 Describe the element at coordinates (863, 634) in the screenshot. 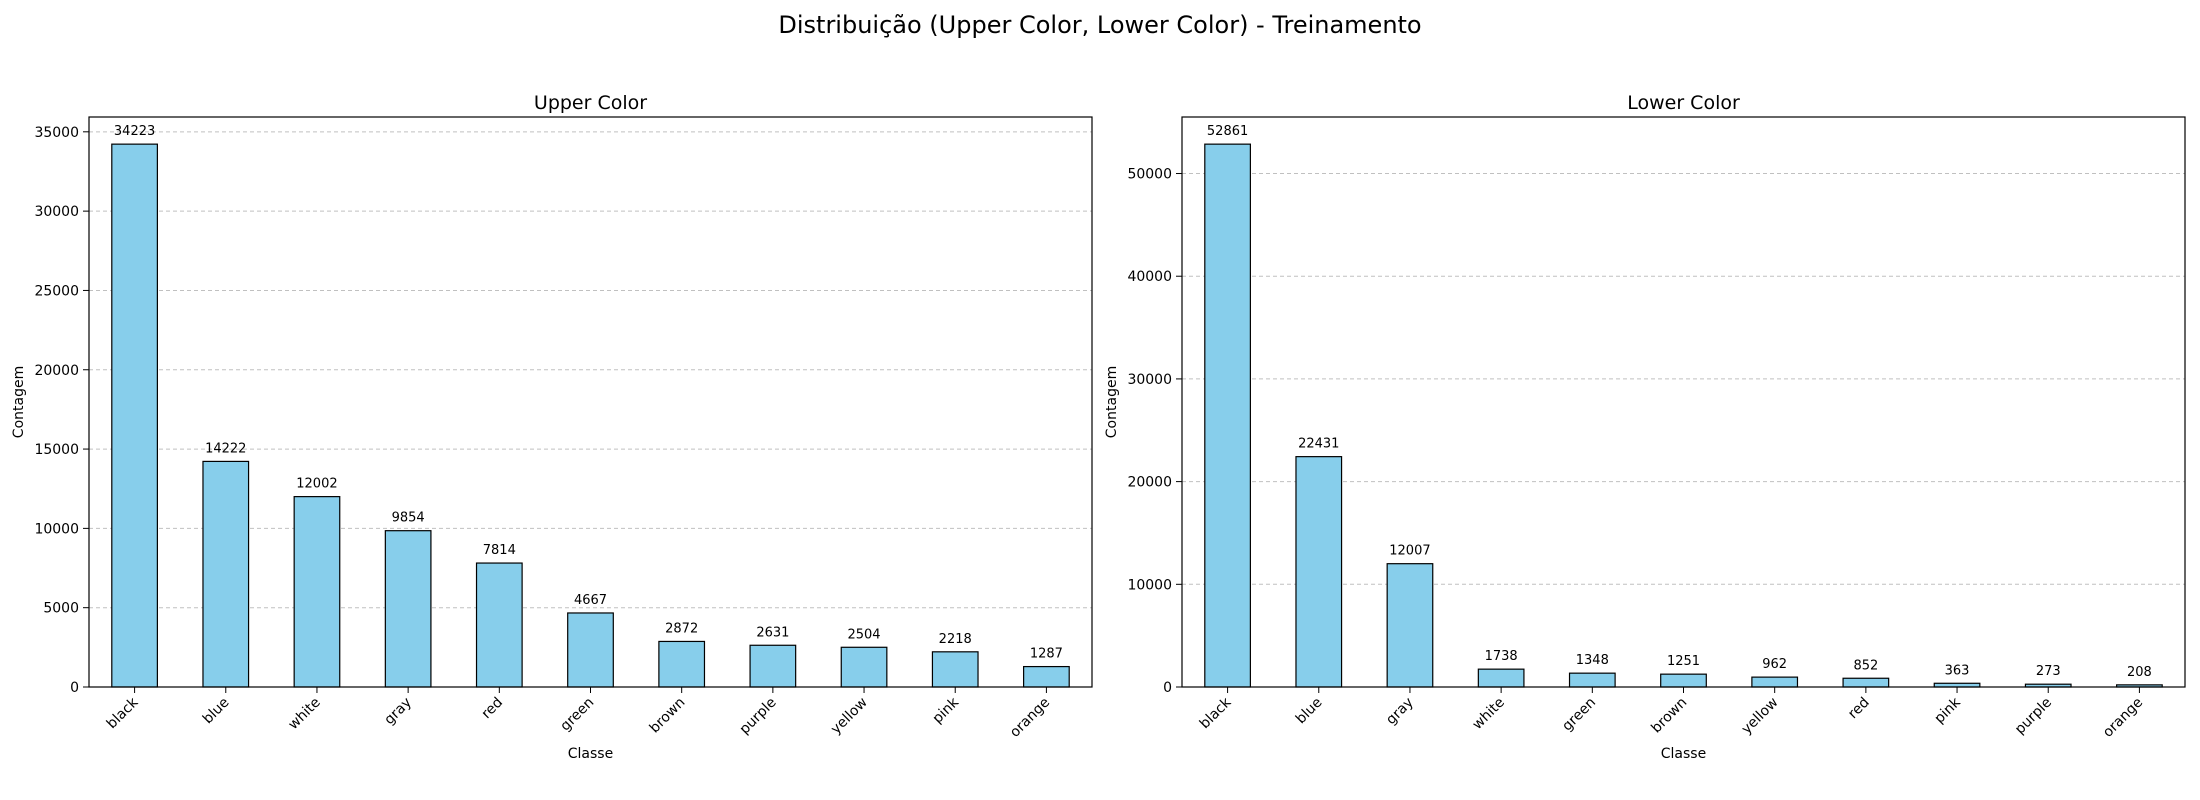

I see `data-label: 2504` at that location.